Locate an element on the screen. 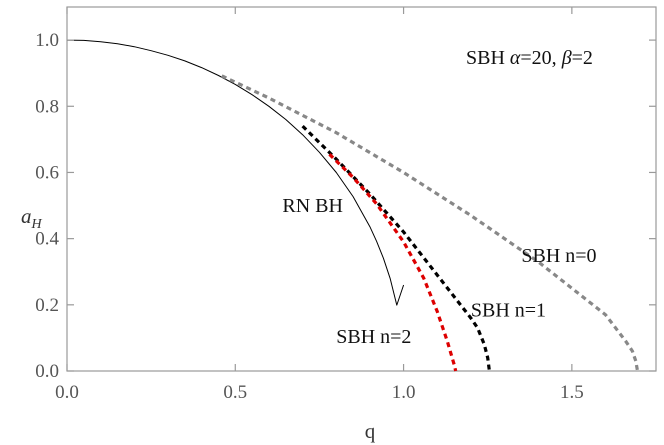 The height and width of the screenshot is (445, 664). x-tick-label: 1.5 is located at coordinates (572, 392).